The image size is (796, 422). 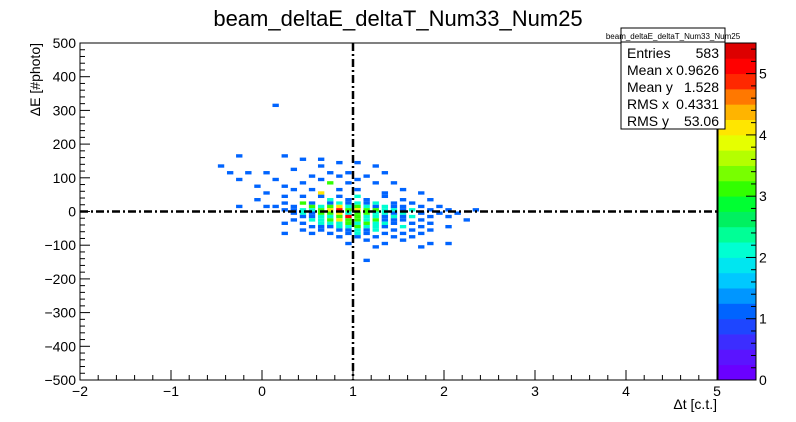 I want to click on y-tick-label: −400, so click(x=60, y=346).